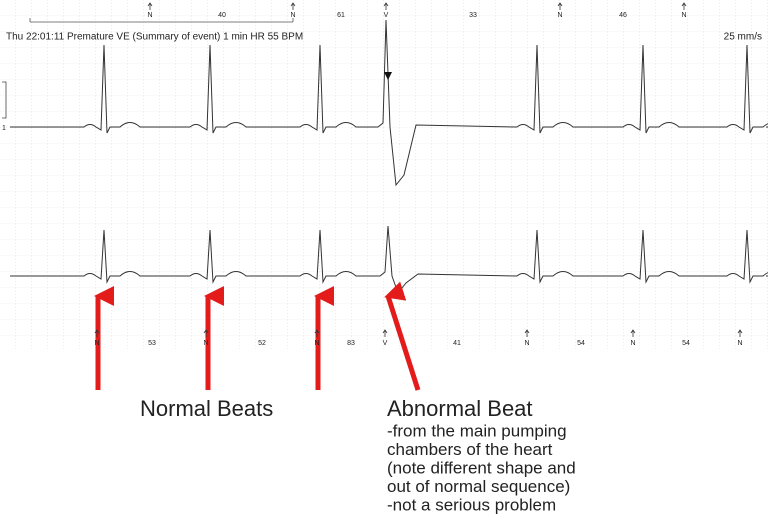 The image size is (768, 521). I want to click on event-marker, so click(388, 76).